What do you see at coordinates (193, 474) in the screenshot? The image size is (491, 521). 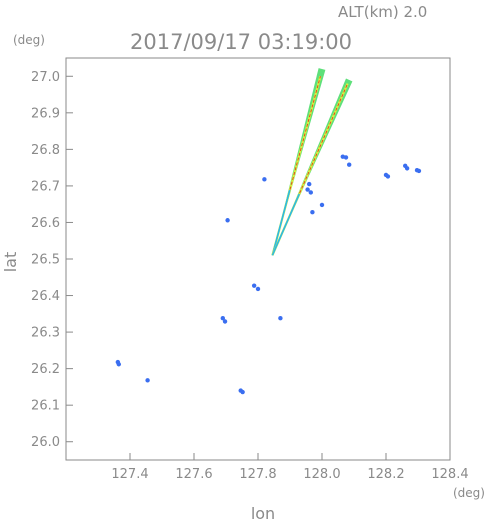 I see `x-tick-label: 127.6` at bounding box center [193, 474].